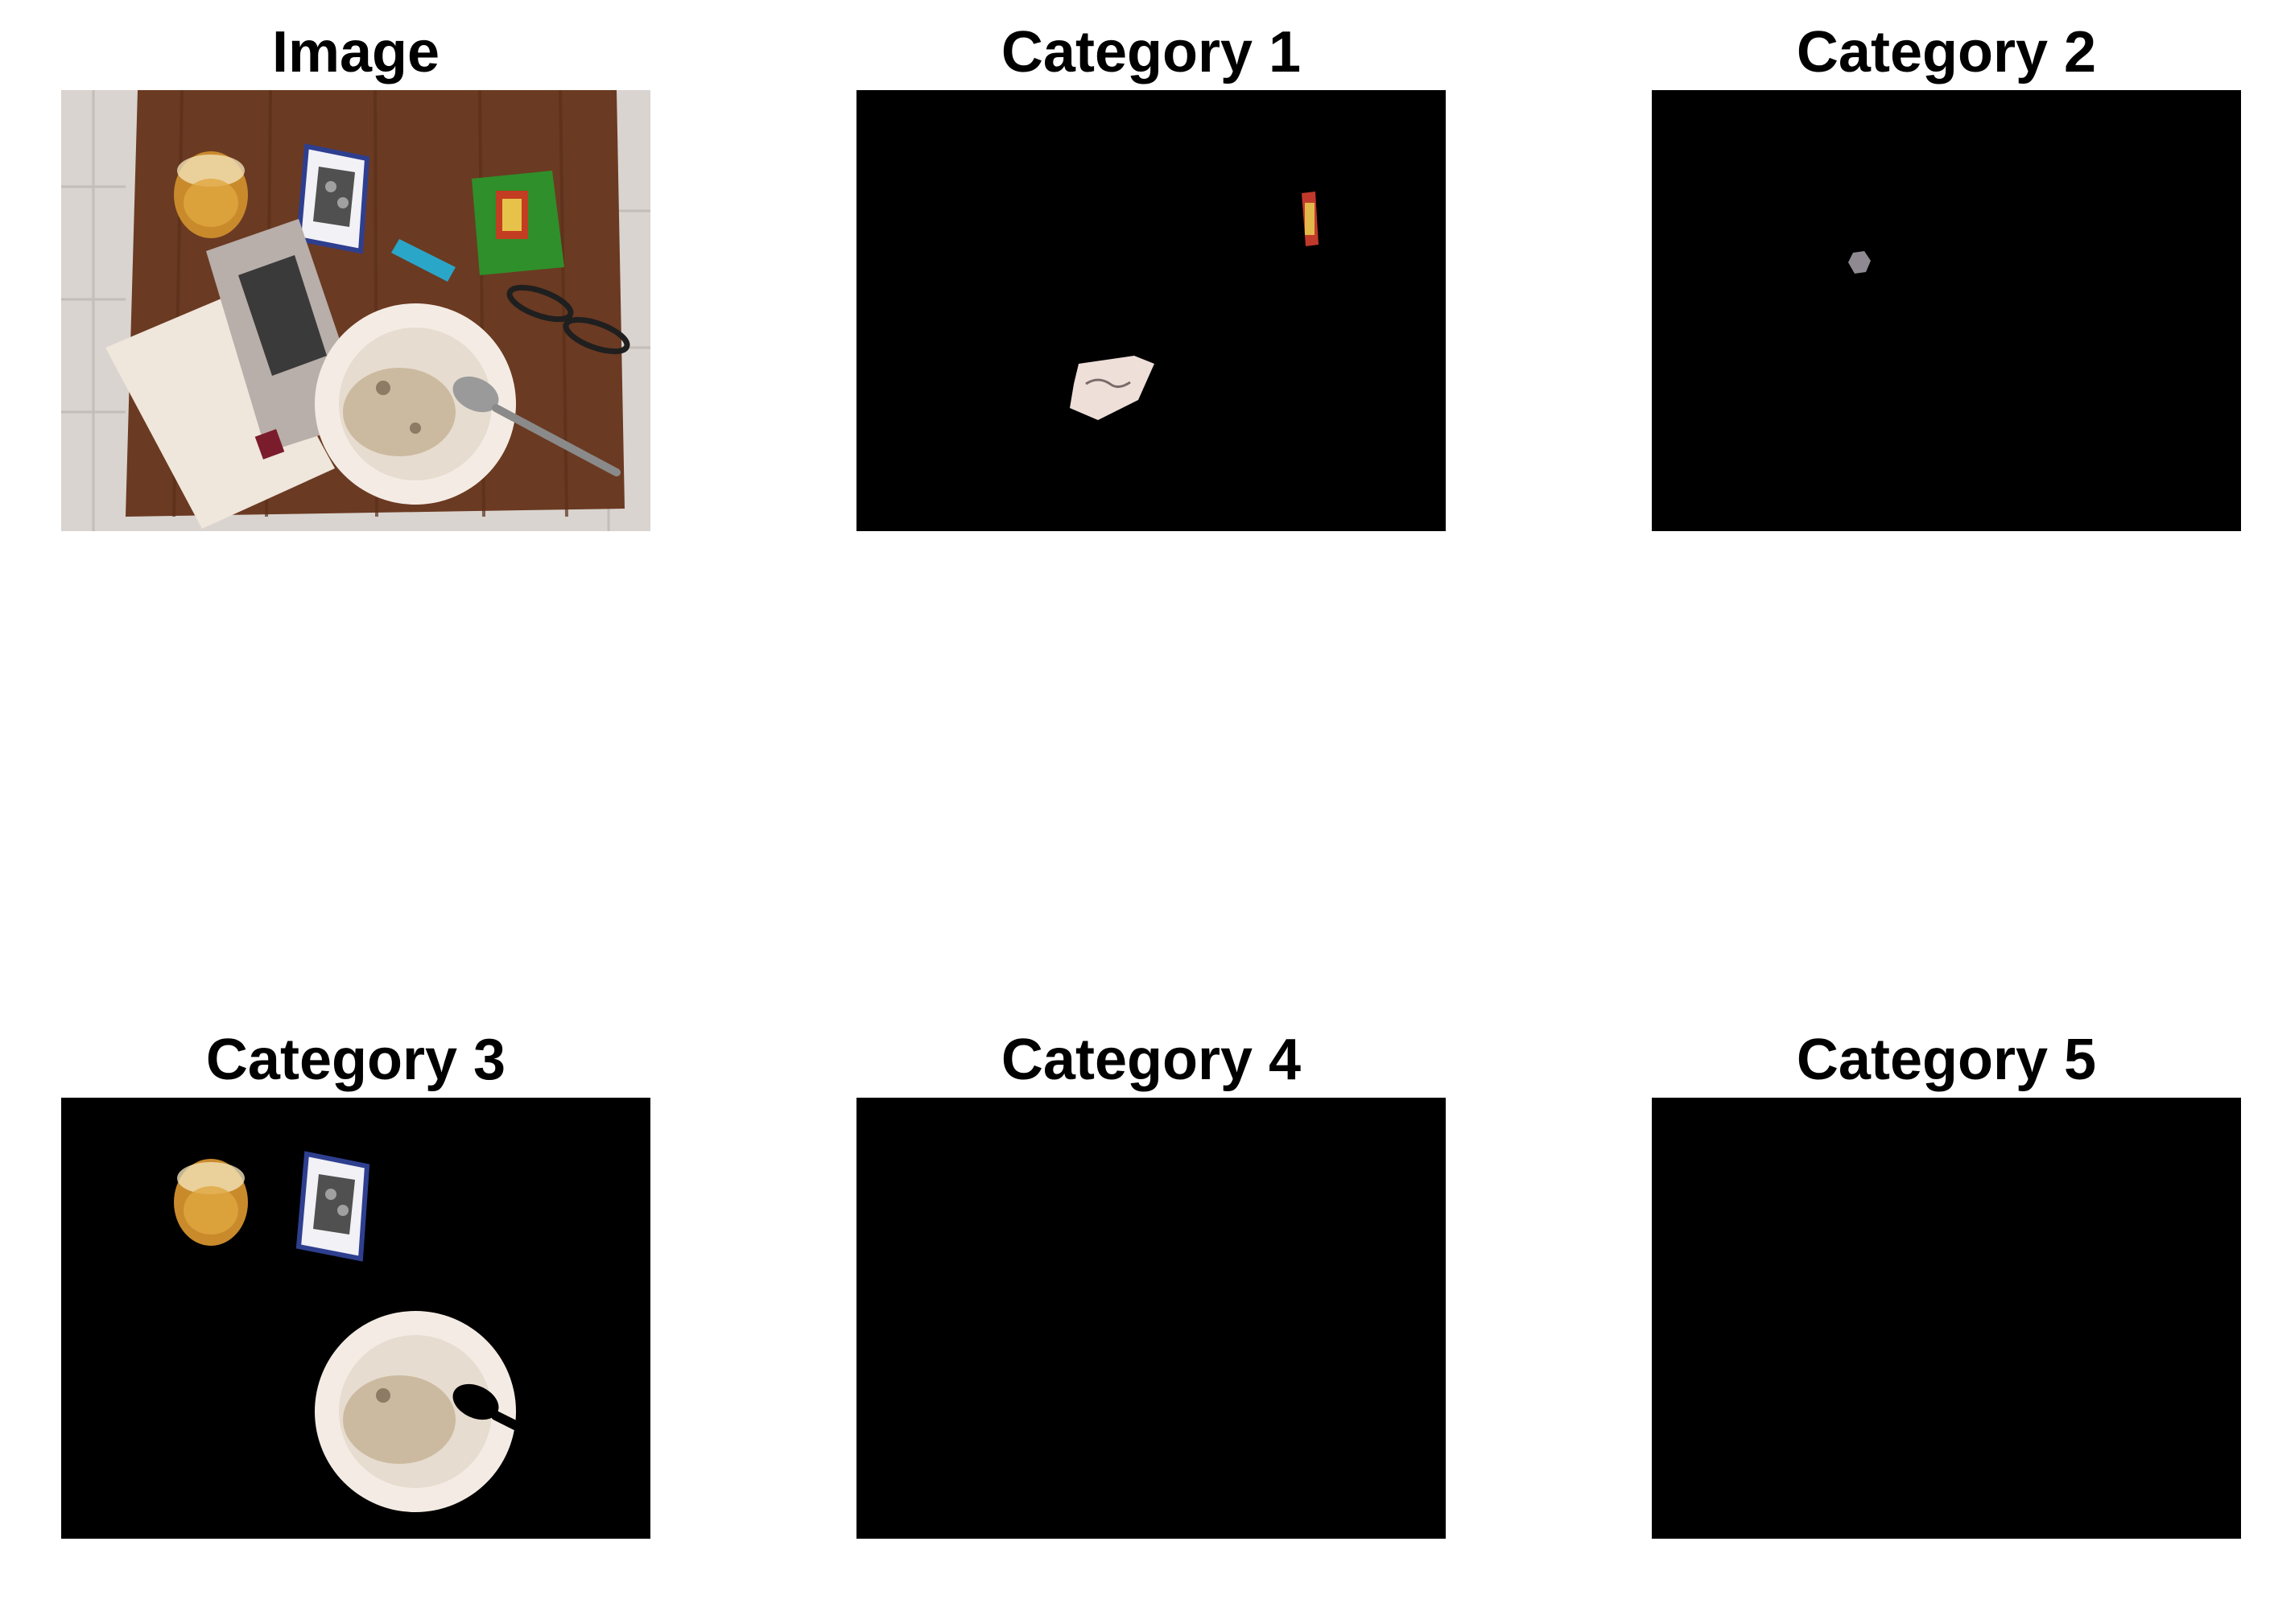 The height and width of the screenshot is (1624, 2270). Describe the element at coordinates (1947, 52) in the screenshot. I see `panel-title: Category 2` at that location.